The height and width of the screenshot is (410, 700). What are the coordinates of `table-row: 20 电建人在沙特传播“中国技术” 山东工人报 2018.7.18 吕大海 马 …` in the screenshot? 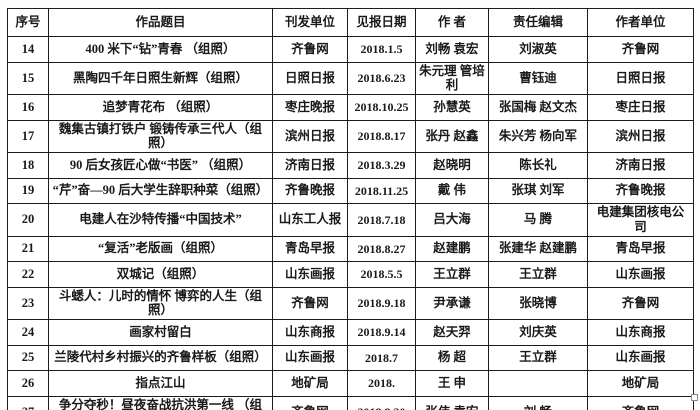 It's located at (350, 220).